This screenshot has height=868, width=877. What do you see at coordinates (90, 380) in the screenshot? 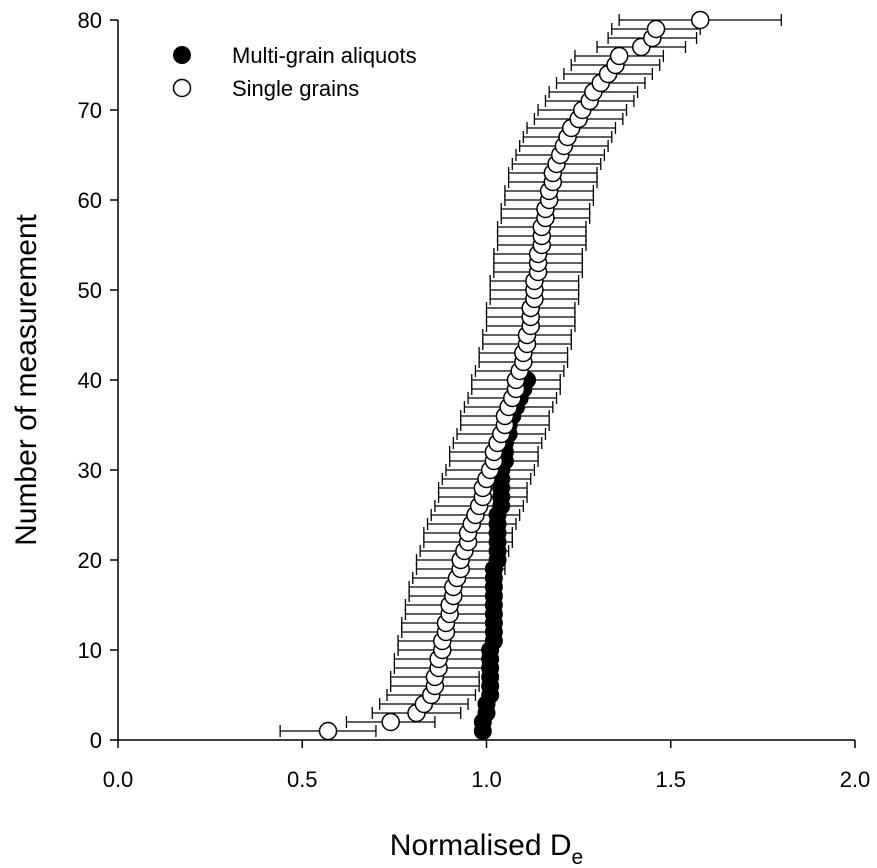
I see `y-tick-label: 40` at bounding box center [90, 380].